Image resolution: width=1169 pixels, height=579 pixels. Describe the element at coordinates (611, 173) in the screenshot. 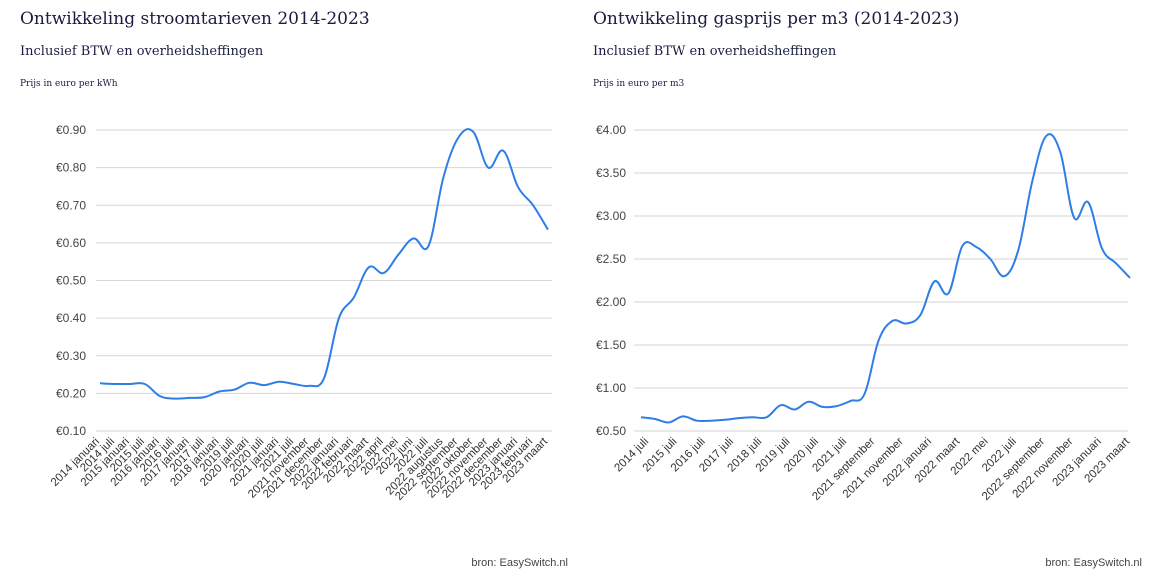

I see `y-tick-label: €3.50` at that location.